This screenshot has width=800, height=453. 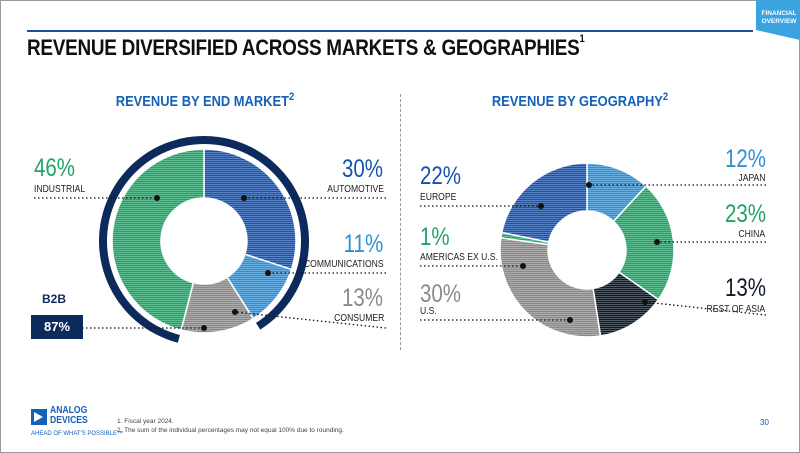 I want to click on communications-dot, so click(x=268, y=273).